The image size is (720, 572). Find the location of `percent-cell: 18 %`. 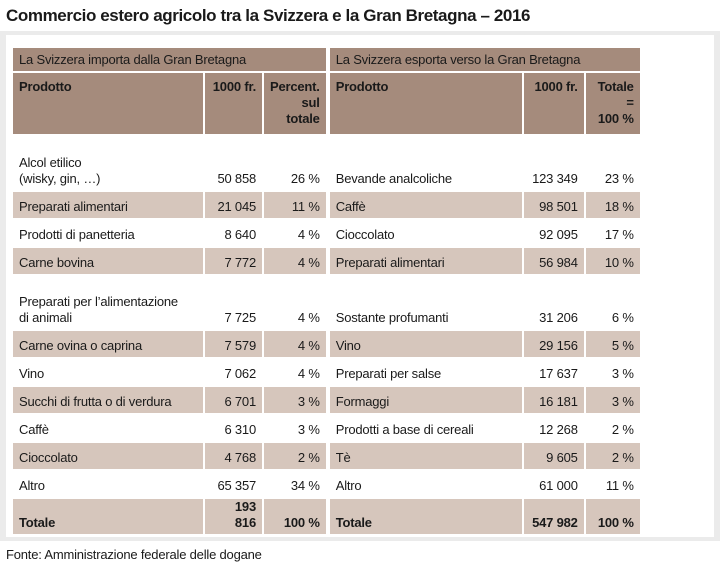

percent-cell: 18 % is located at coordinates (612, 205).